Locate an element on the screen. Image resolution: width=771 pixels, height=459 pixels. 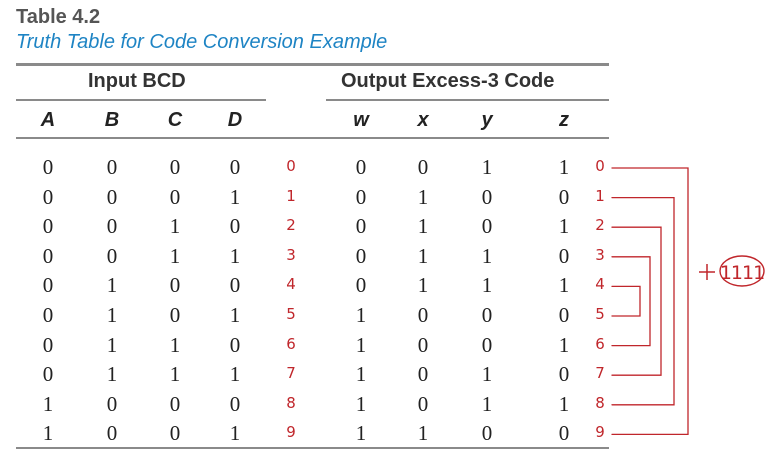
input-group-header: Input BCD is located at coordinates (137, 81).